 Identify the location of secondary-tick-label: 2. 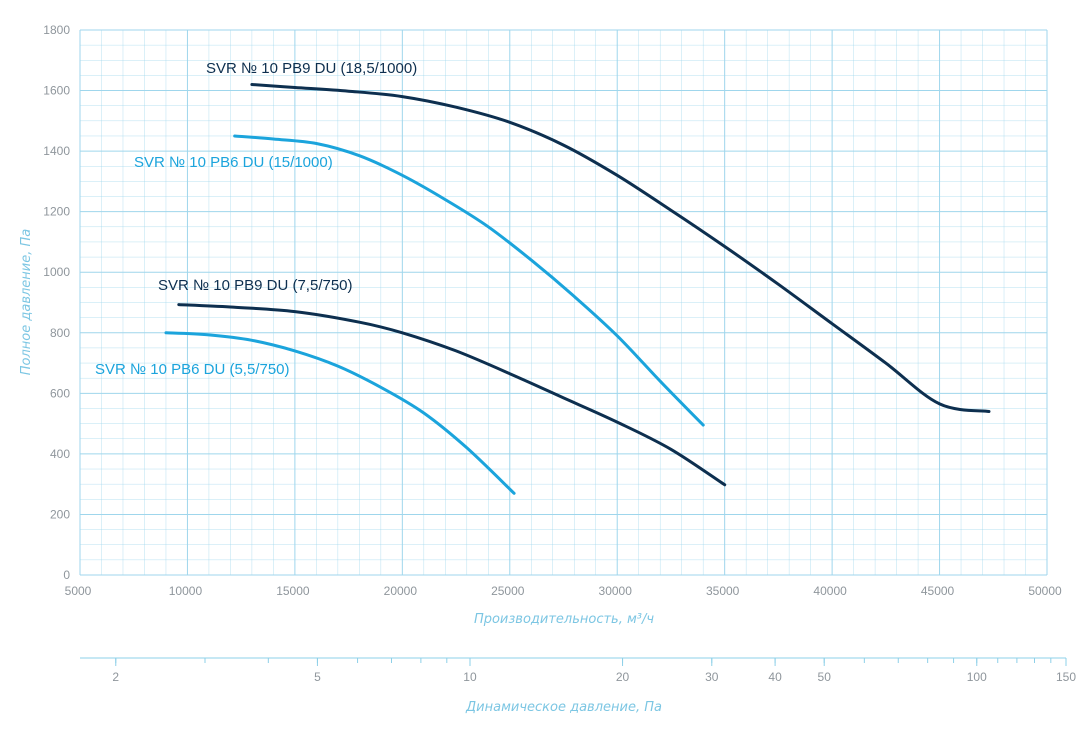
(115, 677).